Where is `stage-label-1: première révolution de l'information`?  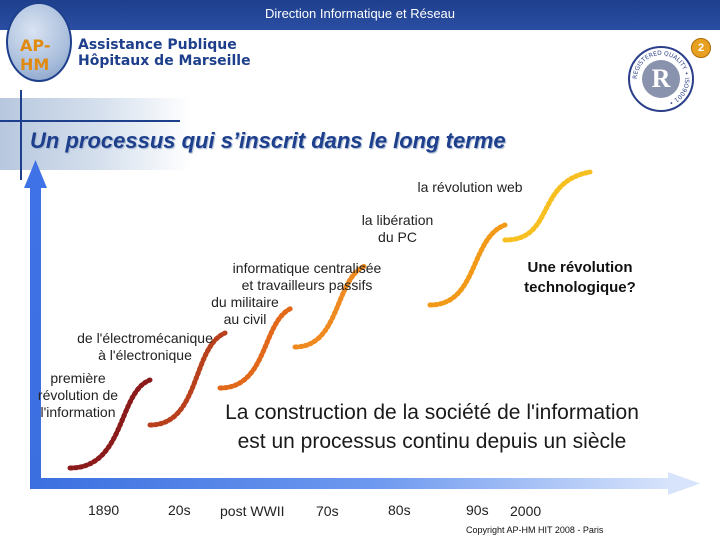 stage-label-1: première révolution de l'information is located at coordinates (78, 395).